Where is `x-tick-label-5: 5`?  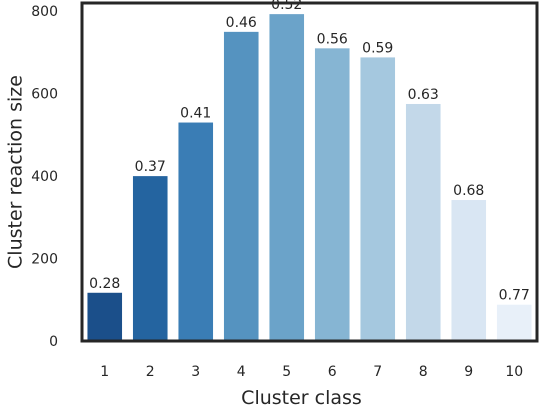
x-tick-label-5: 5 is located at coordinates (286, 372).